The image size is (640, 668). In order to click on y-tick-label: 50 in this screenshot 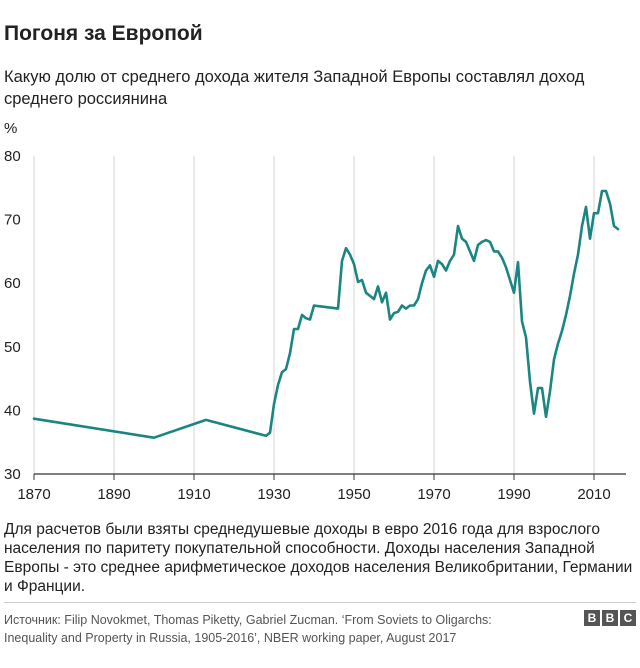, I will do `click(12, 347)`.